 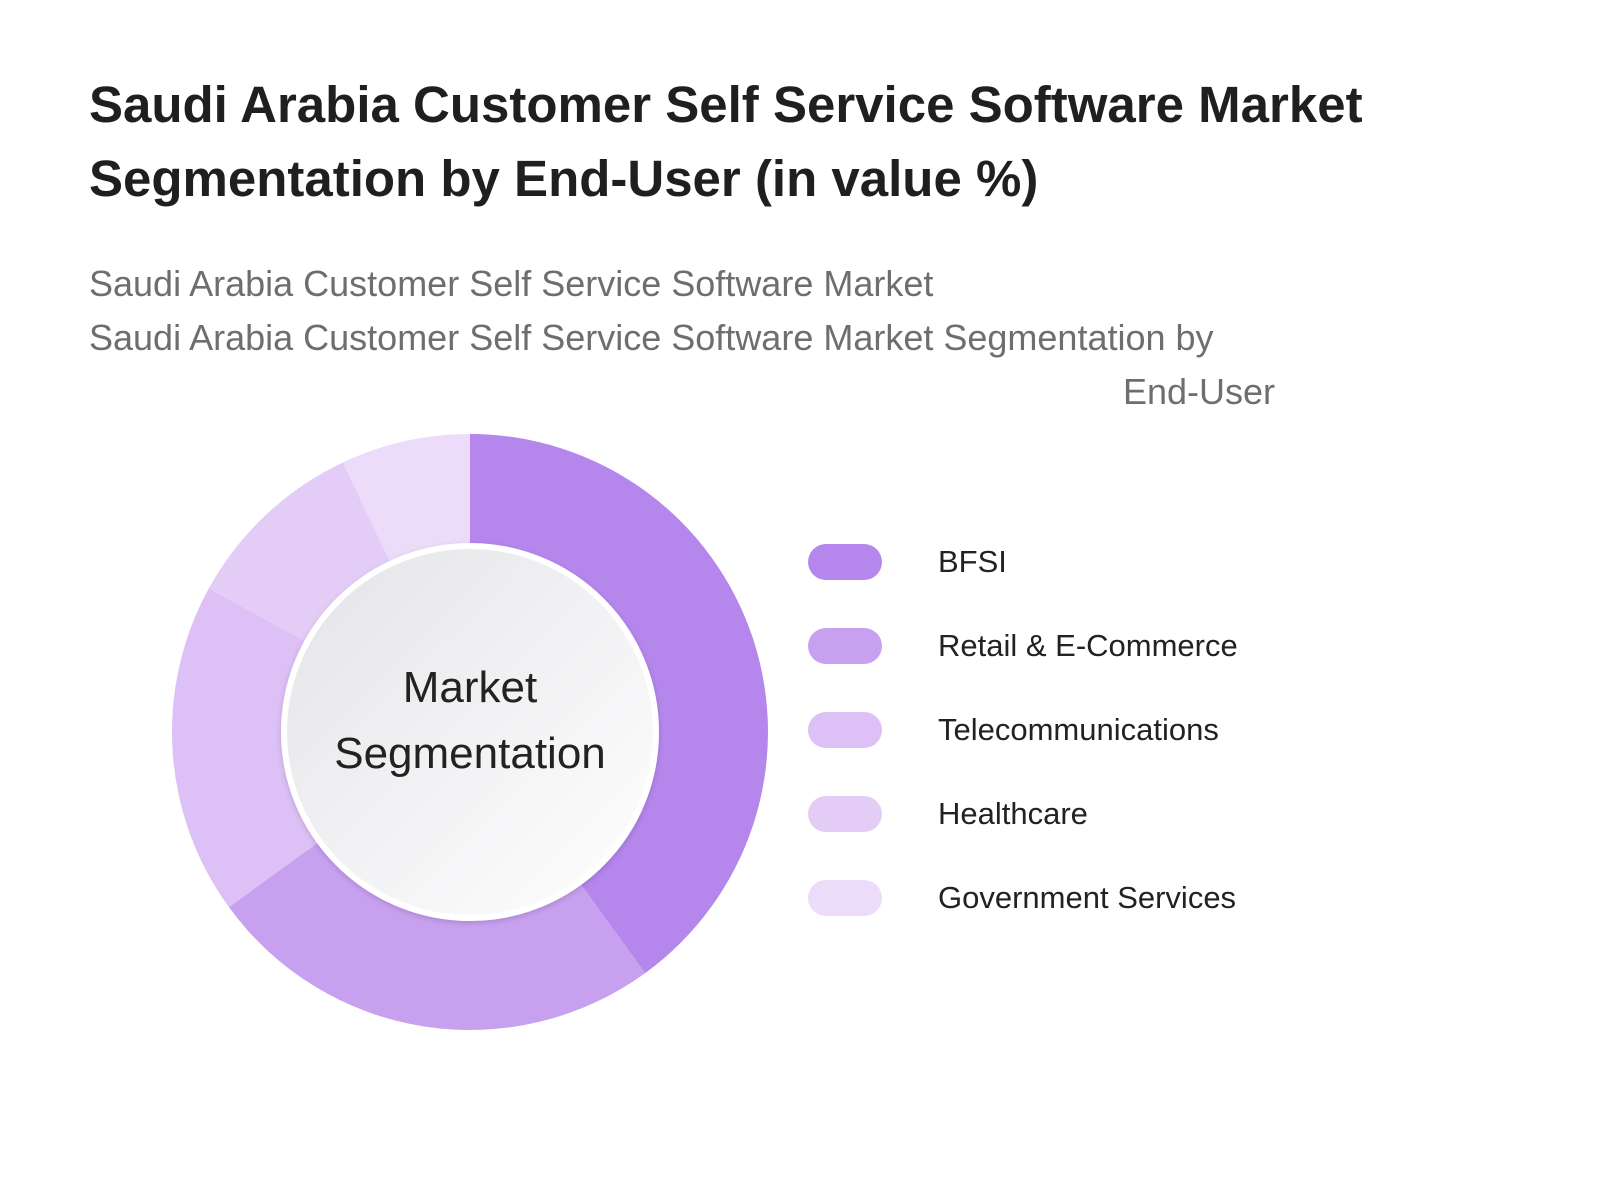 I want to click on donut-slice-government-services, so click(x=406, y=499).